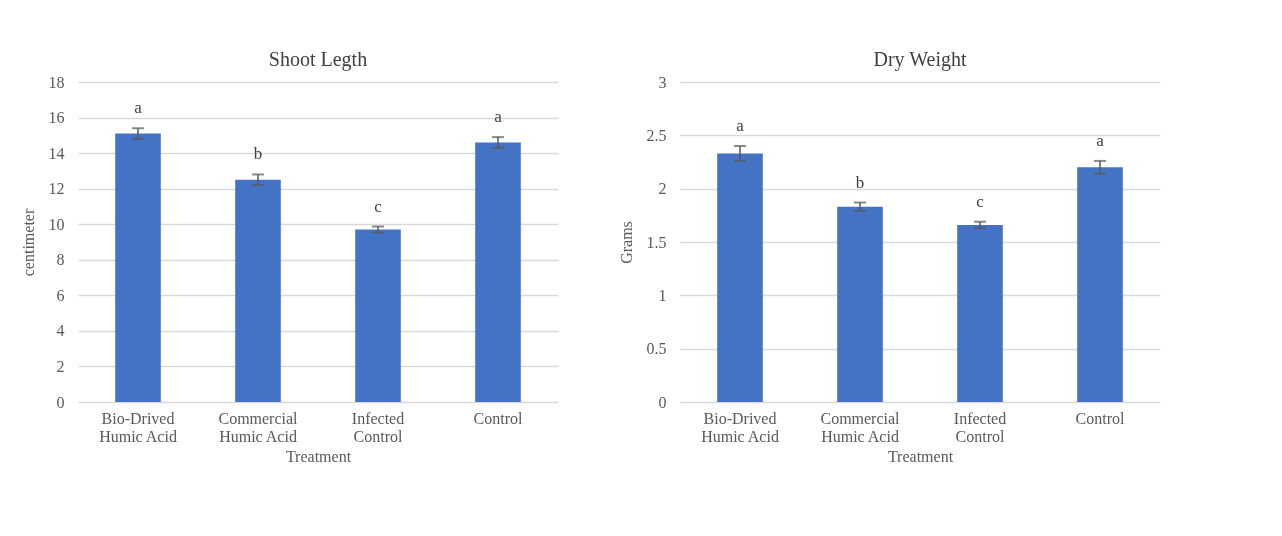  I want to click on y-tick-label: 12, so click(56, 189).